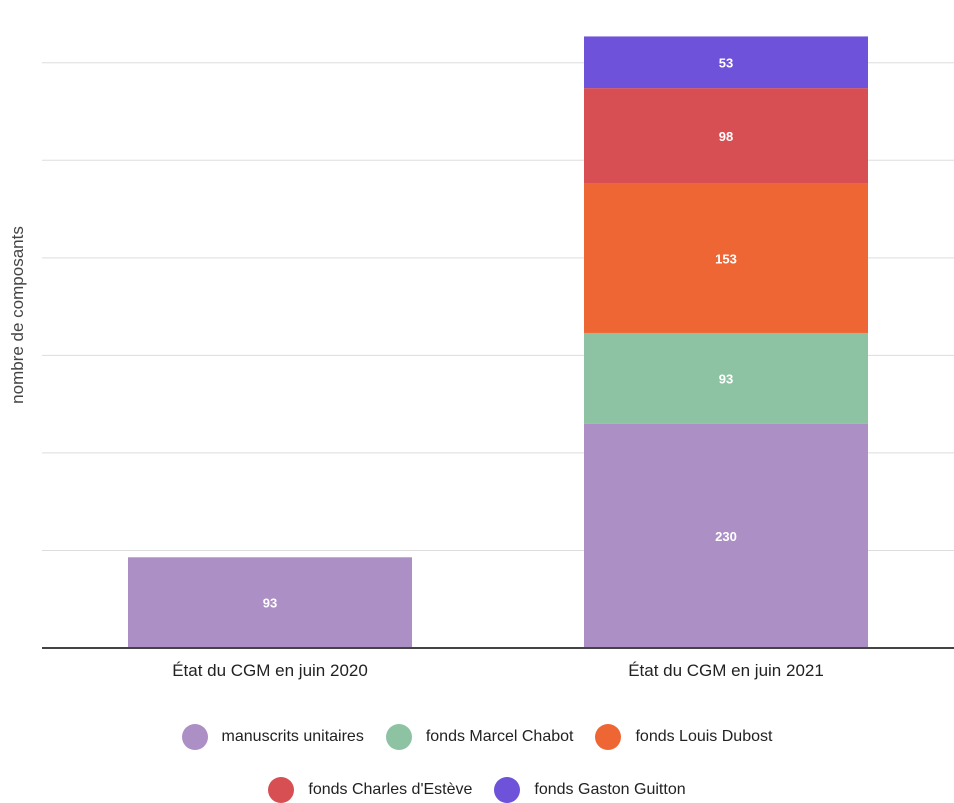  What do you see at coordinates (610, 789) in the screenshot?
I see `legend-label-fonds-gaston-guitton: fonds Gaston Guitton` at bounding box center [610, 789].